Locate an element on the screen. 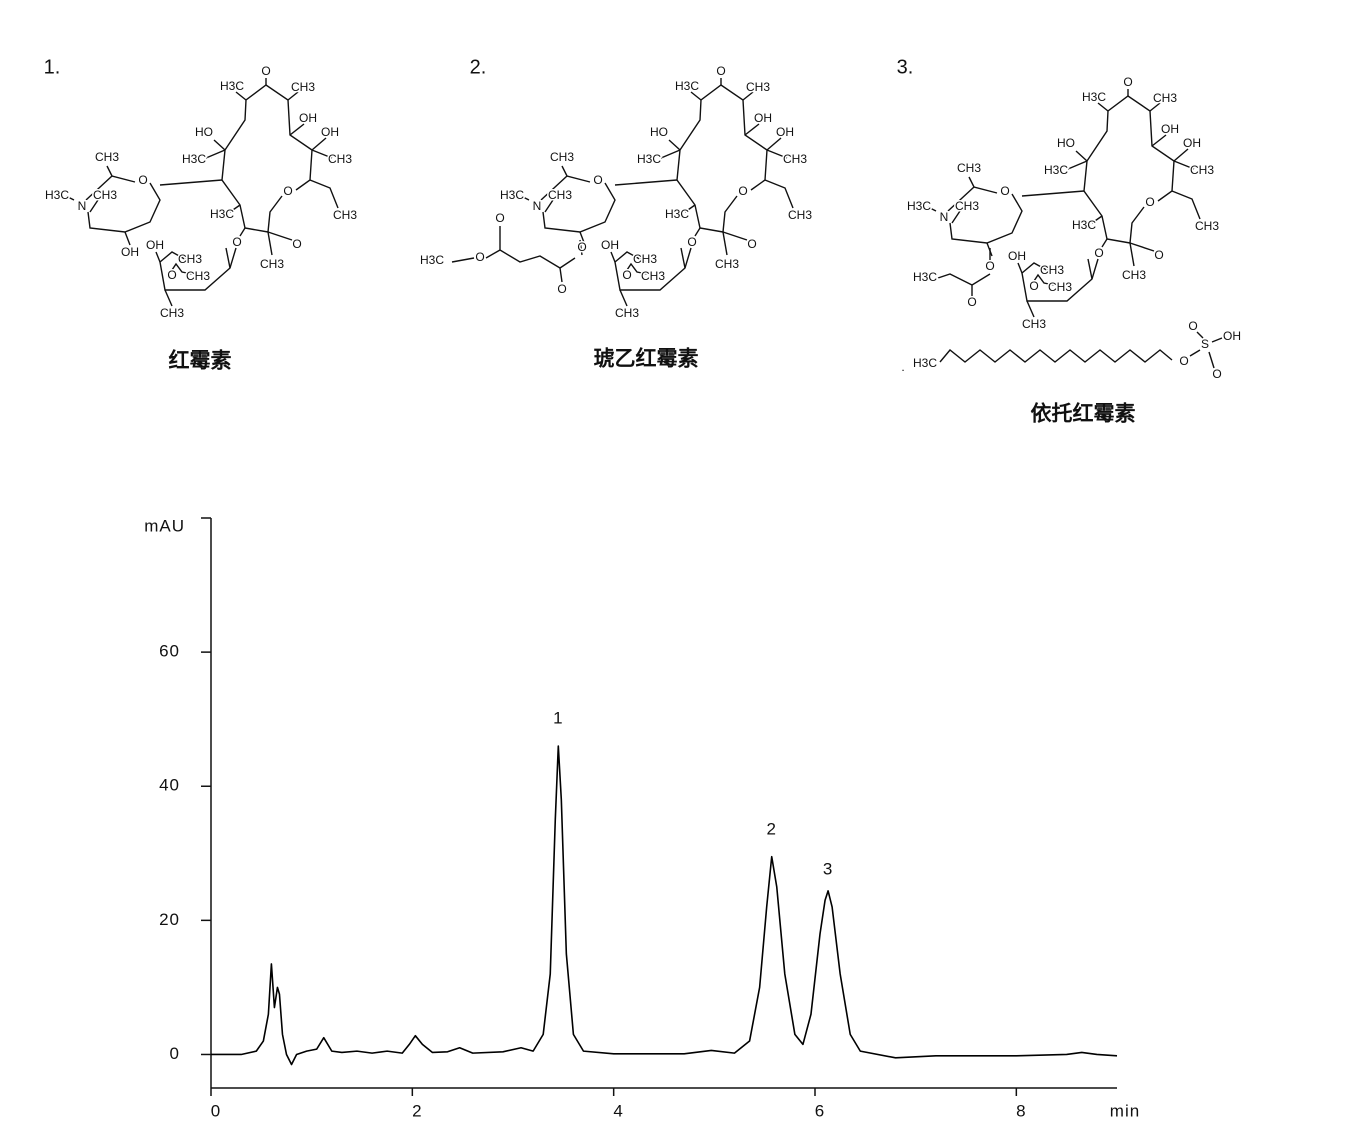 Image resolution: width=1350 pixels, height=1144 pixels. x-tick-label: 8 is located at coordinates (1021, 1110).